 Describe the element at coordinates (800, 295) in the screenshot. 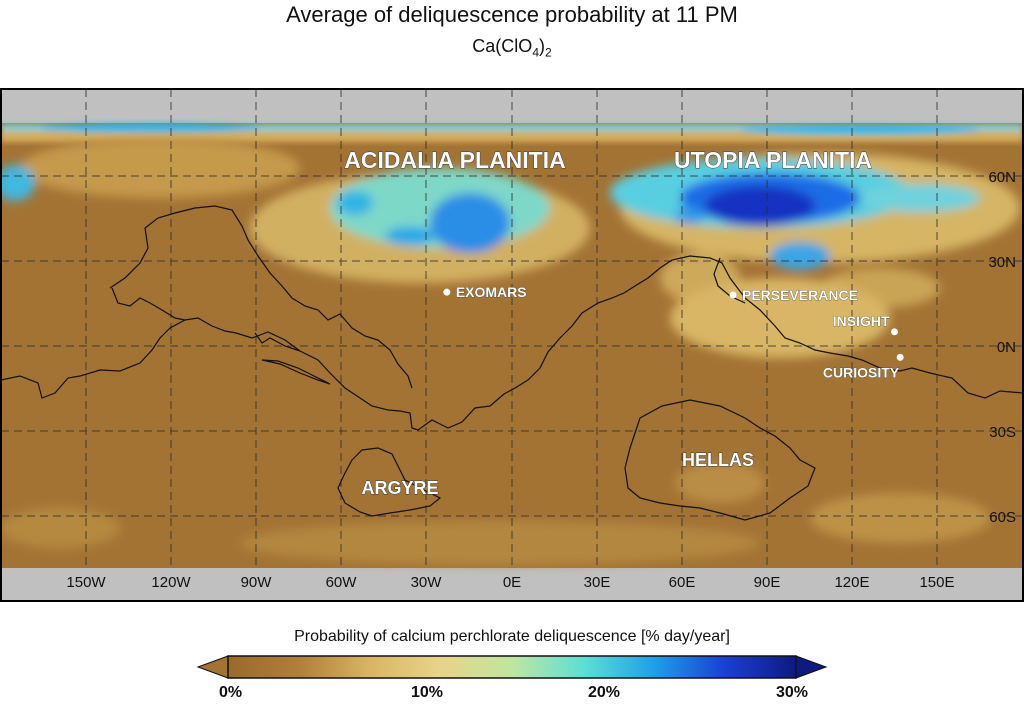

I see `site-label-perseverance: PERSEVERANCE` at that location.